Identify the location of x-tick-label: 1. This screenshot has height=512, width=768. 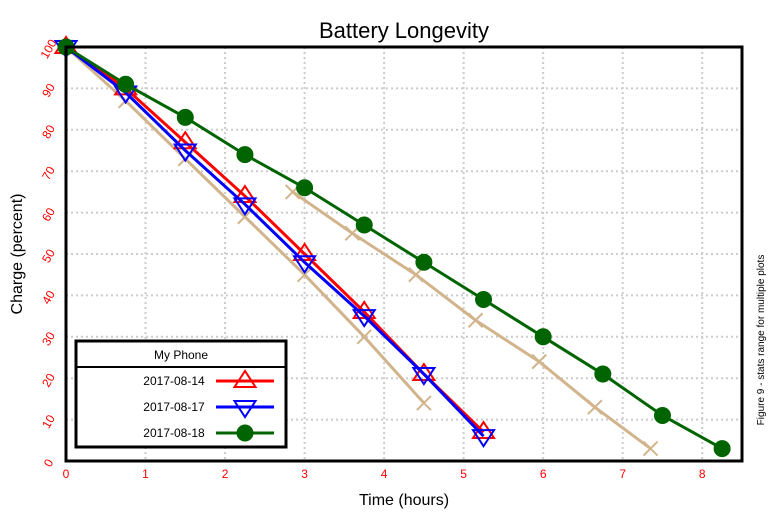
(145, 474).